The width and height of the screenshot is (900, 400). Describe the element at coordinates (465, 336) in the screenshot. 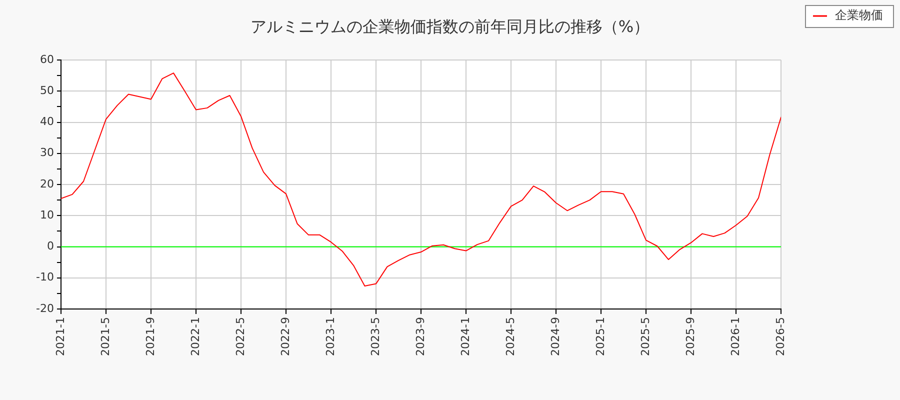

I see `x-tick-label: 2024-1` at that location.